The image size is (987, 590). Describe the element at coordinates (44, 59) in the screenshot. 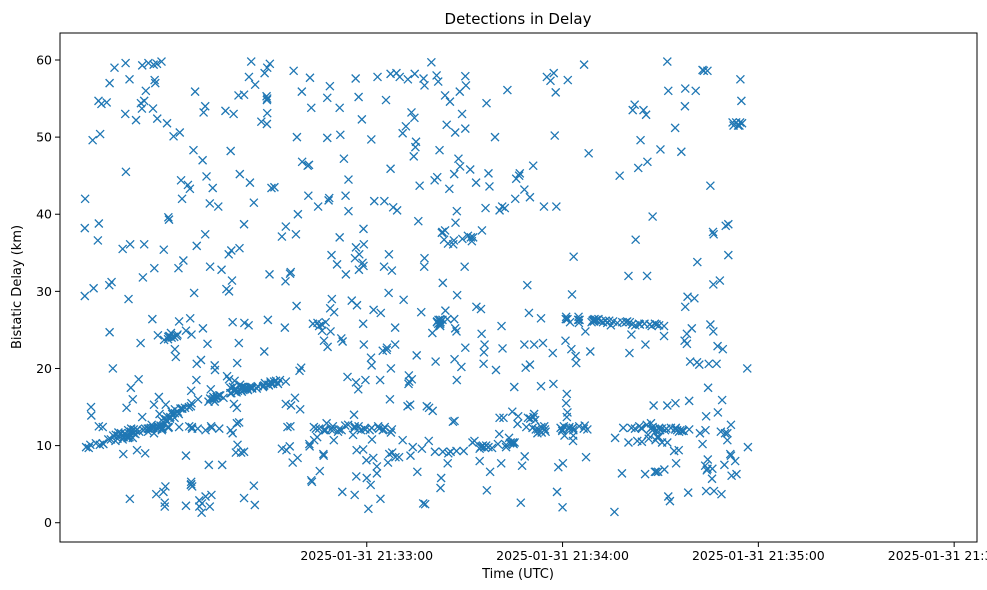

I see `y-tick-label: 60` at that location.